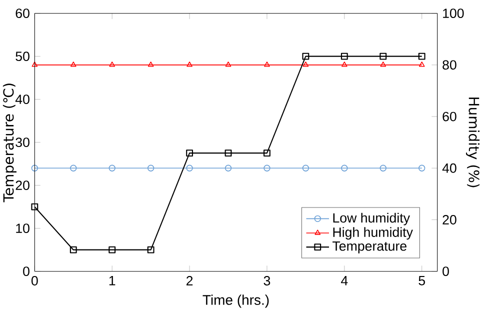 Image resolution: width=486 pixels, height=322 pixels. What do you see at coordinates (112, 281) in the screenshot?
I see `x-tick-label: 1` at bounding box center [112, 281].